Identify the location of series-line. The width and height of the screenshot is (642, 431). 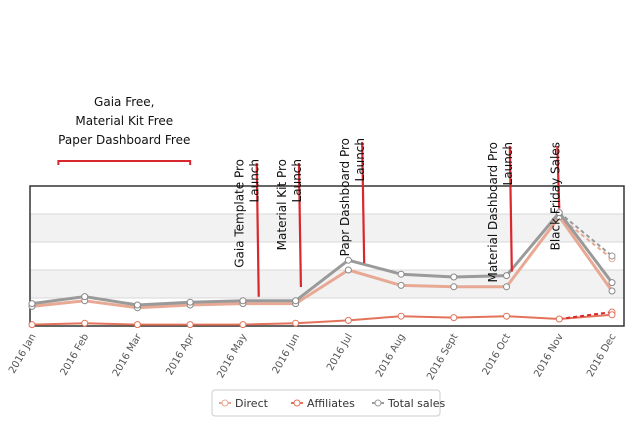
(322, 319).